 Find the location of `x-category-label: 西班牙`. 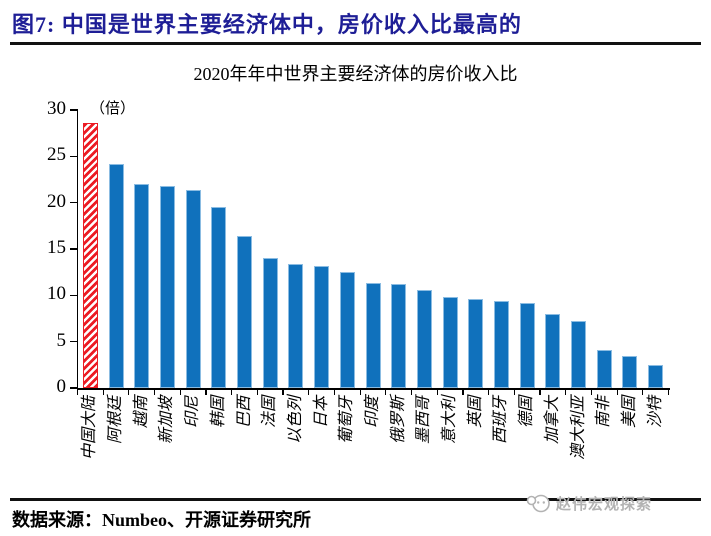

x-category-label: 西班牙 is located at coordinates (501, 420).